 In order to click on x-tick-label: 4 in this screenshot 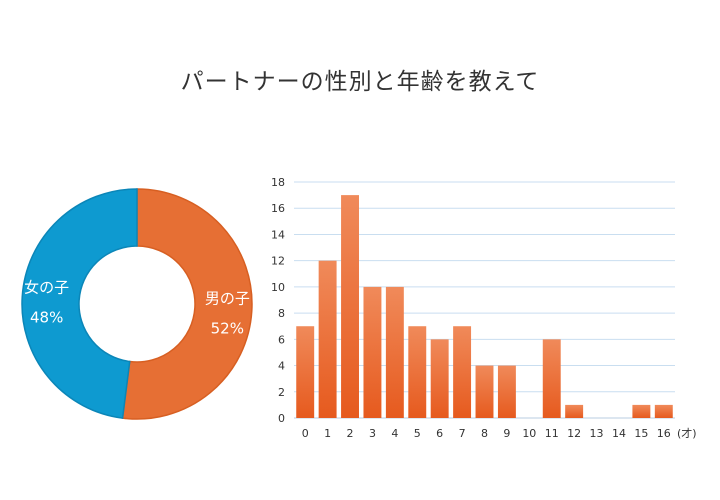, I will do `click(394, 433)`.